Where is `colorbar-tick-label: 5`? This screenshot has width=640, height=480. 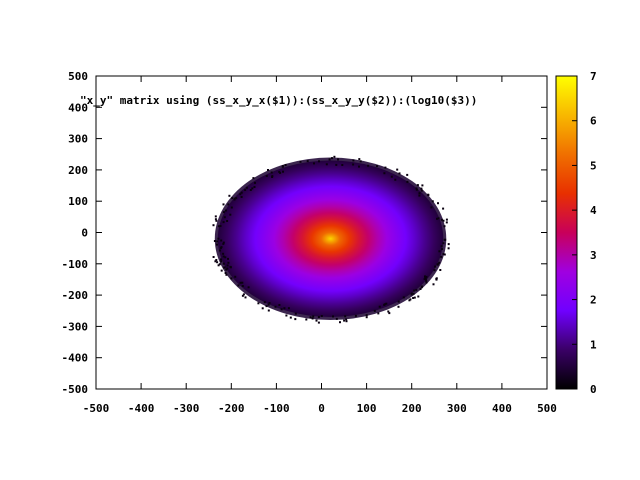
colorbar-tick-label: 5 is located at coordinates (593, 165).